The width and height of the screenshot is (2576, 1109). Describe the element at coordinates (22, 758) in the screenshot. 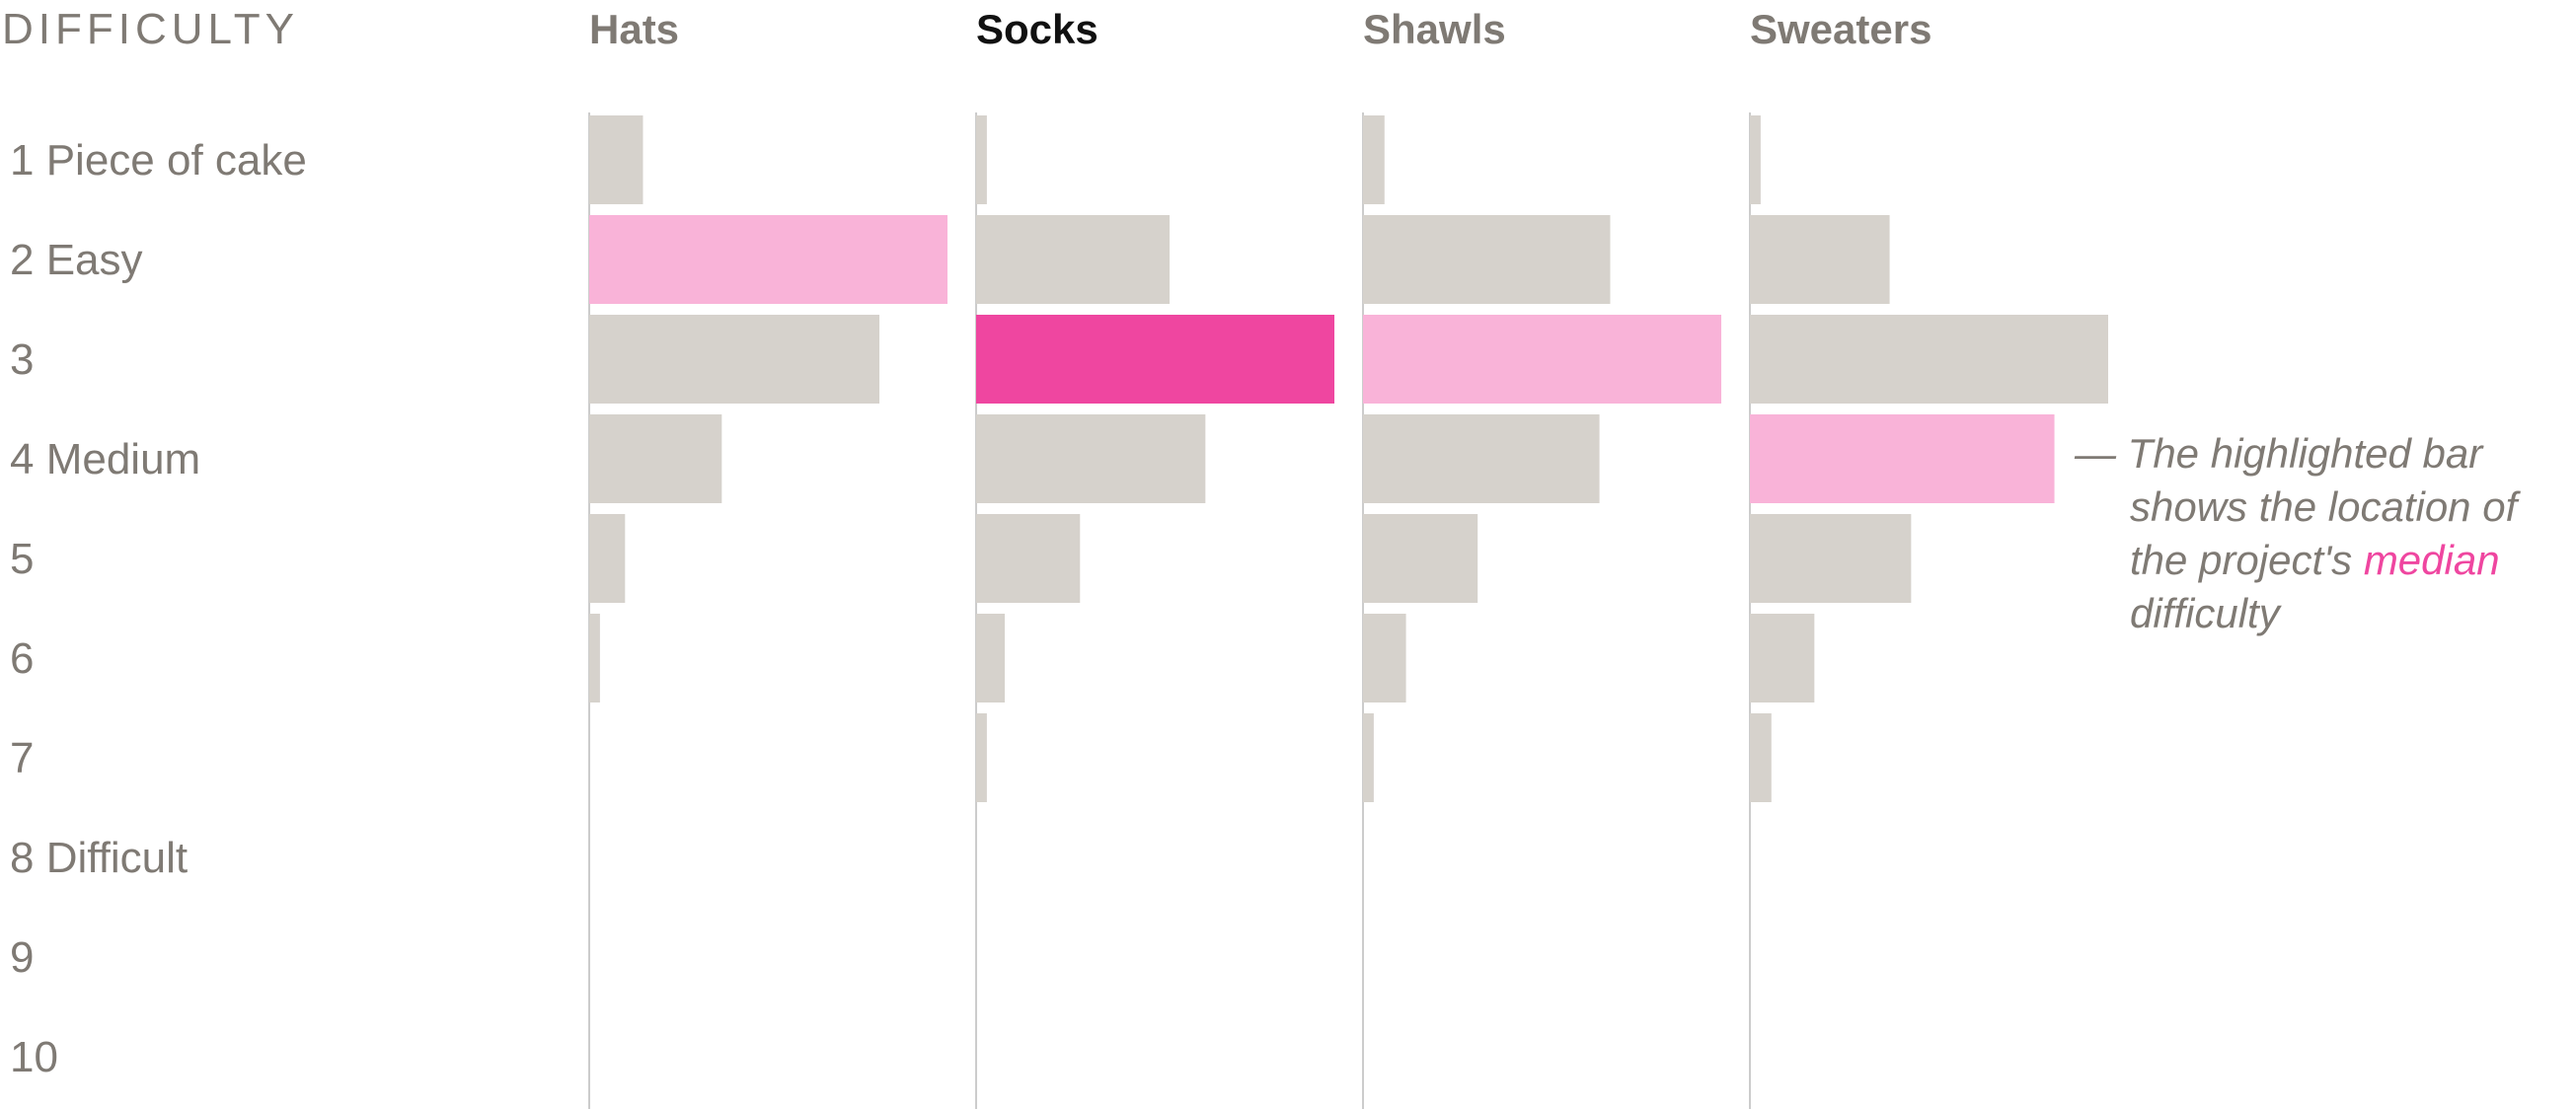

I see `row-label-7: 7` at that location.